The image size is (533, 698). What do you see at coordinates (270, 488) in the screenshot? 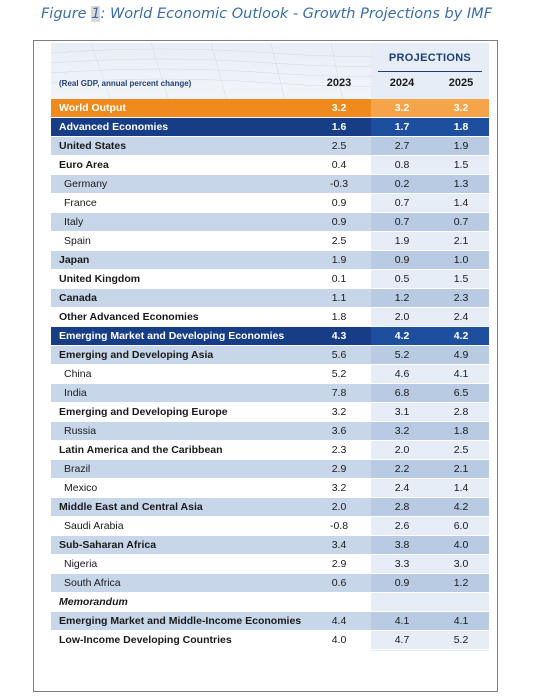
I see `table-row: Mexico 3.2 2.4 1.4` at bounding box center [270, 488].